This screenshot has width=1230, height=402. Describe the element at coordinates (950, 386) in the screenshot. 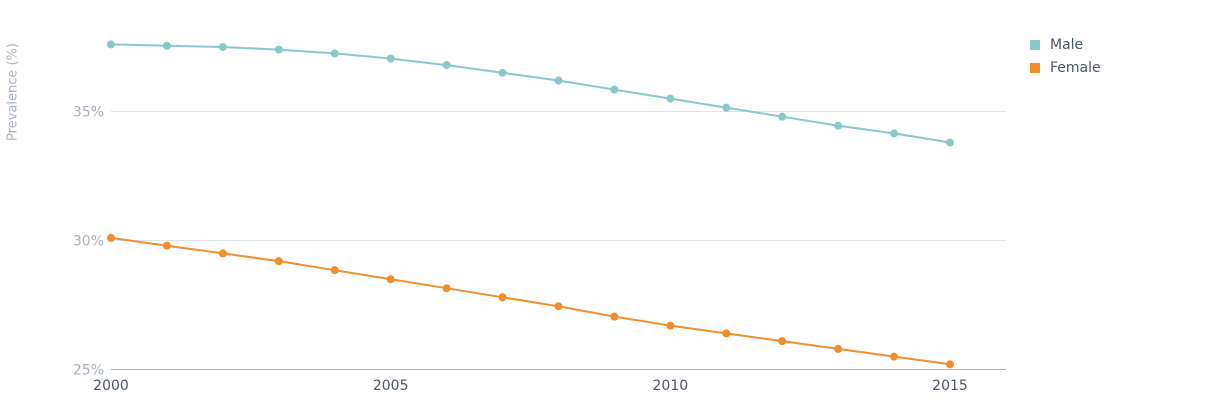

I see `x-tick-label: 2015` at that location.